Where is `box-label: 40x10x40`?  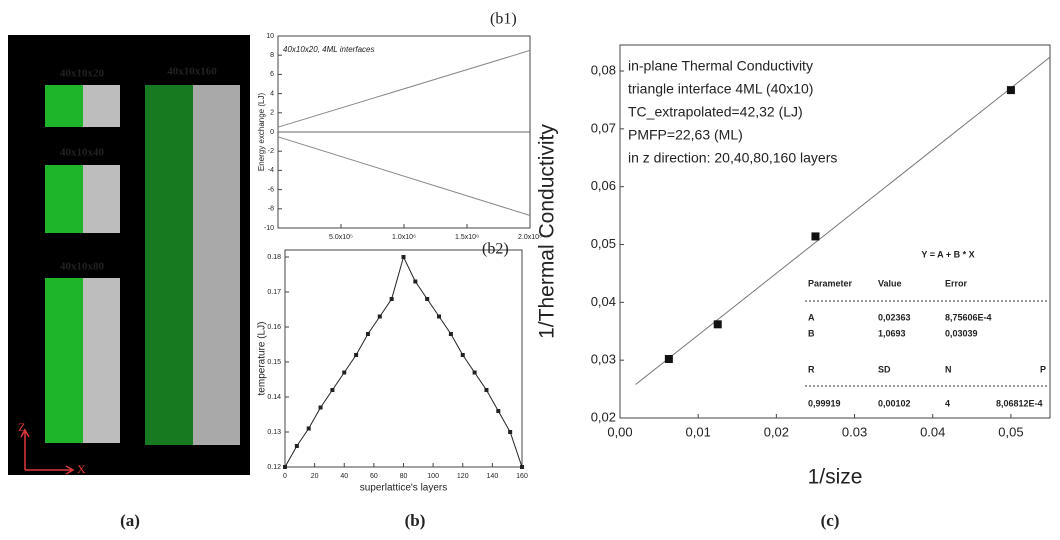 box-label: 40x10x40 is located at coordinates (82, 153).